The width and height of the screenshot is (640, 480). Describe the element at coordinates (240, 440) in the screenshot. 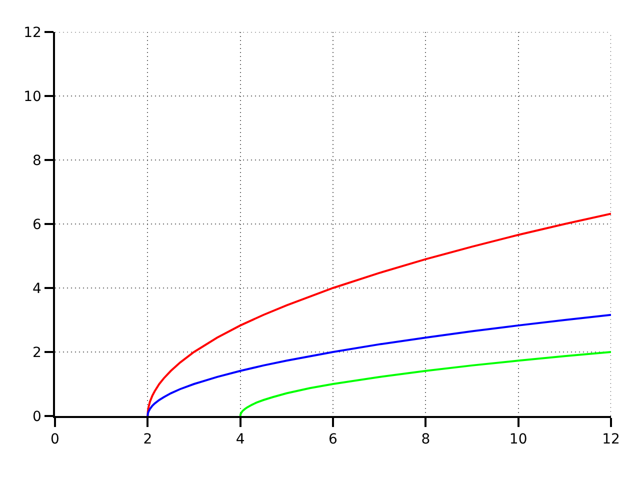

I see `x-tick-label: 4` at that location.